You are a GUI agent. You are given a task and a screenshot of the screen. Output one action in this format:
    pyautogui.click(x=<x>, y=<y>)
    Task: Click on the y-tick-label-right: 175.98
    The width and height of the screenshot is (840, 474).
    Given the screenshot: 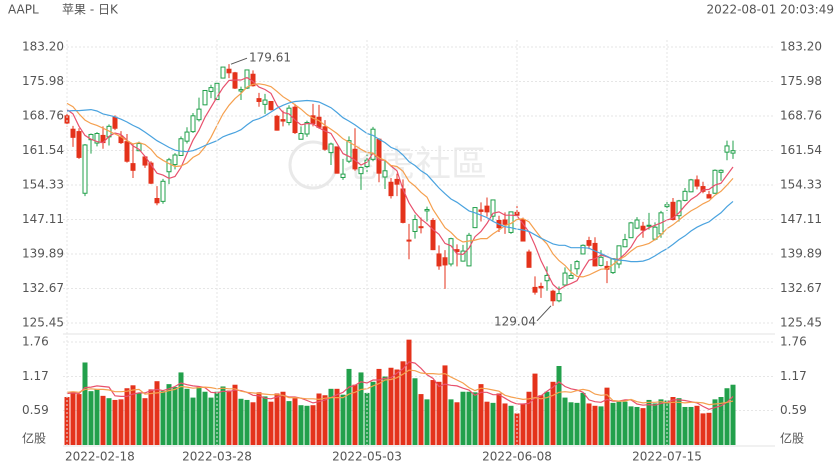 What is the action you would take?
    pyautogui.click(x=801, y=81)
    